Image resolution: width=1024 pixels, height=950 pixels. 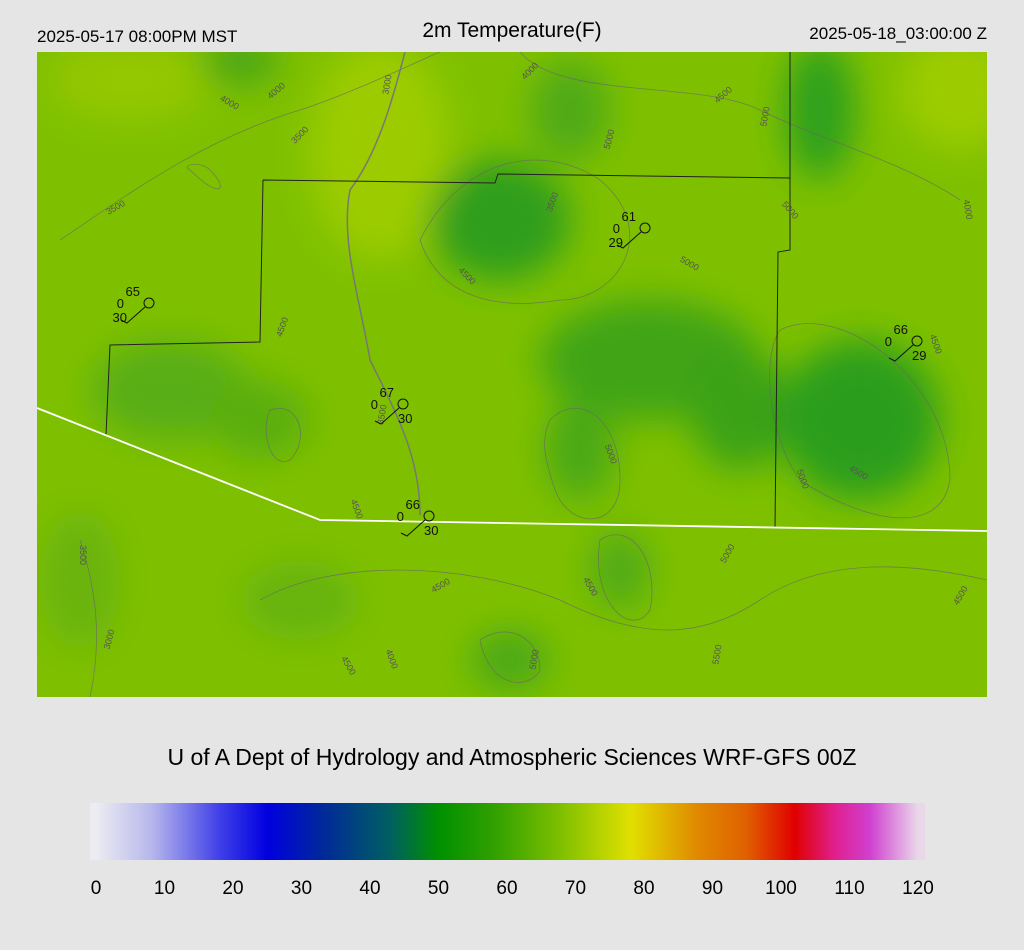 What do you see at coordinates (507, 831) in the screenshot?
I see `colorbar` at bounding box center [507, 831].